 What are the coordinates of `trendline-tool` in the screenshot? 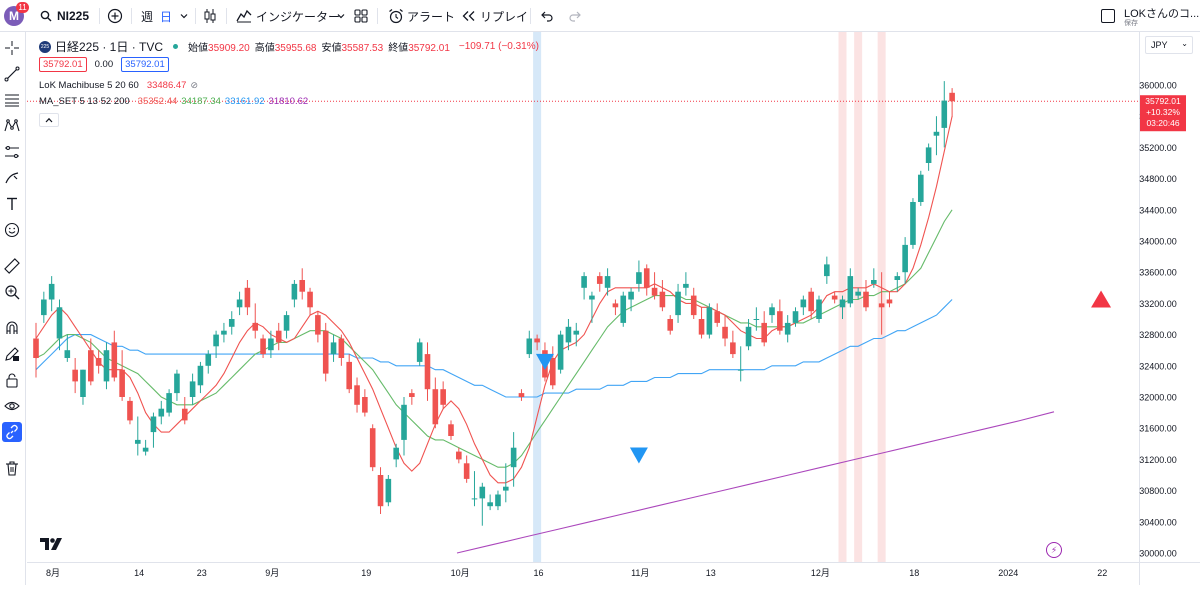 It's located at (12, 74).